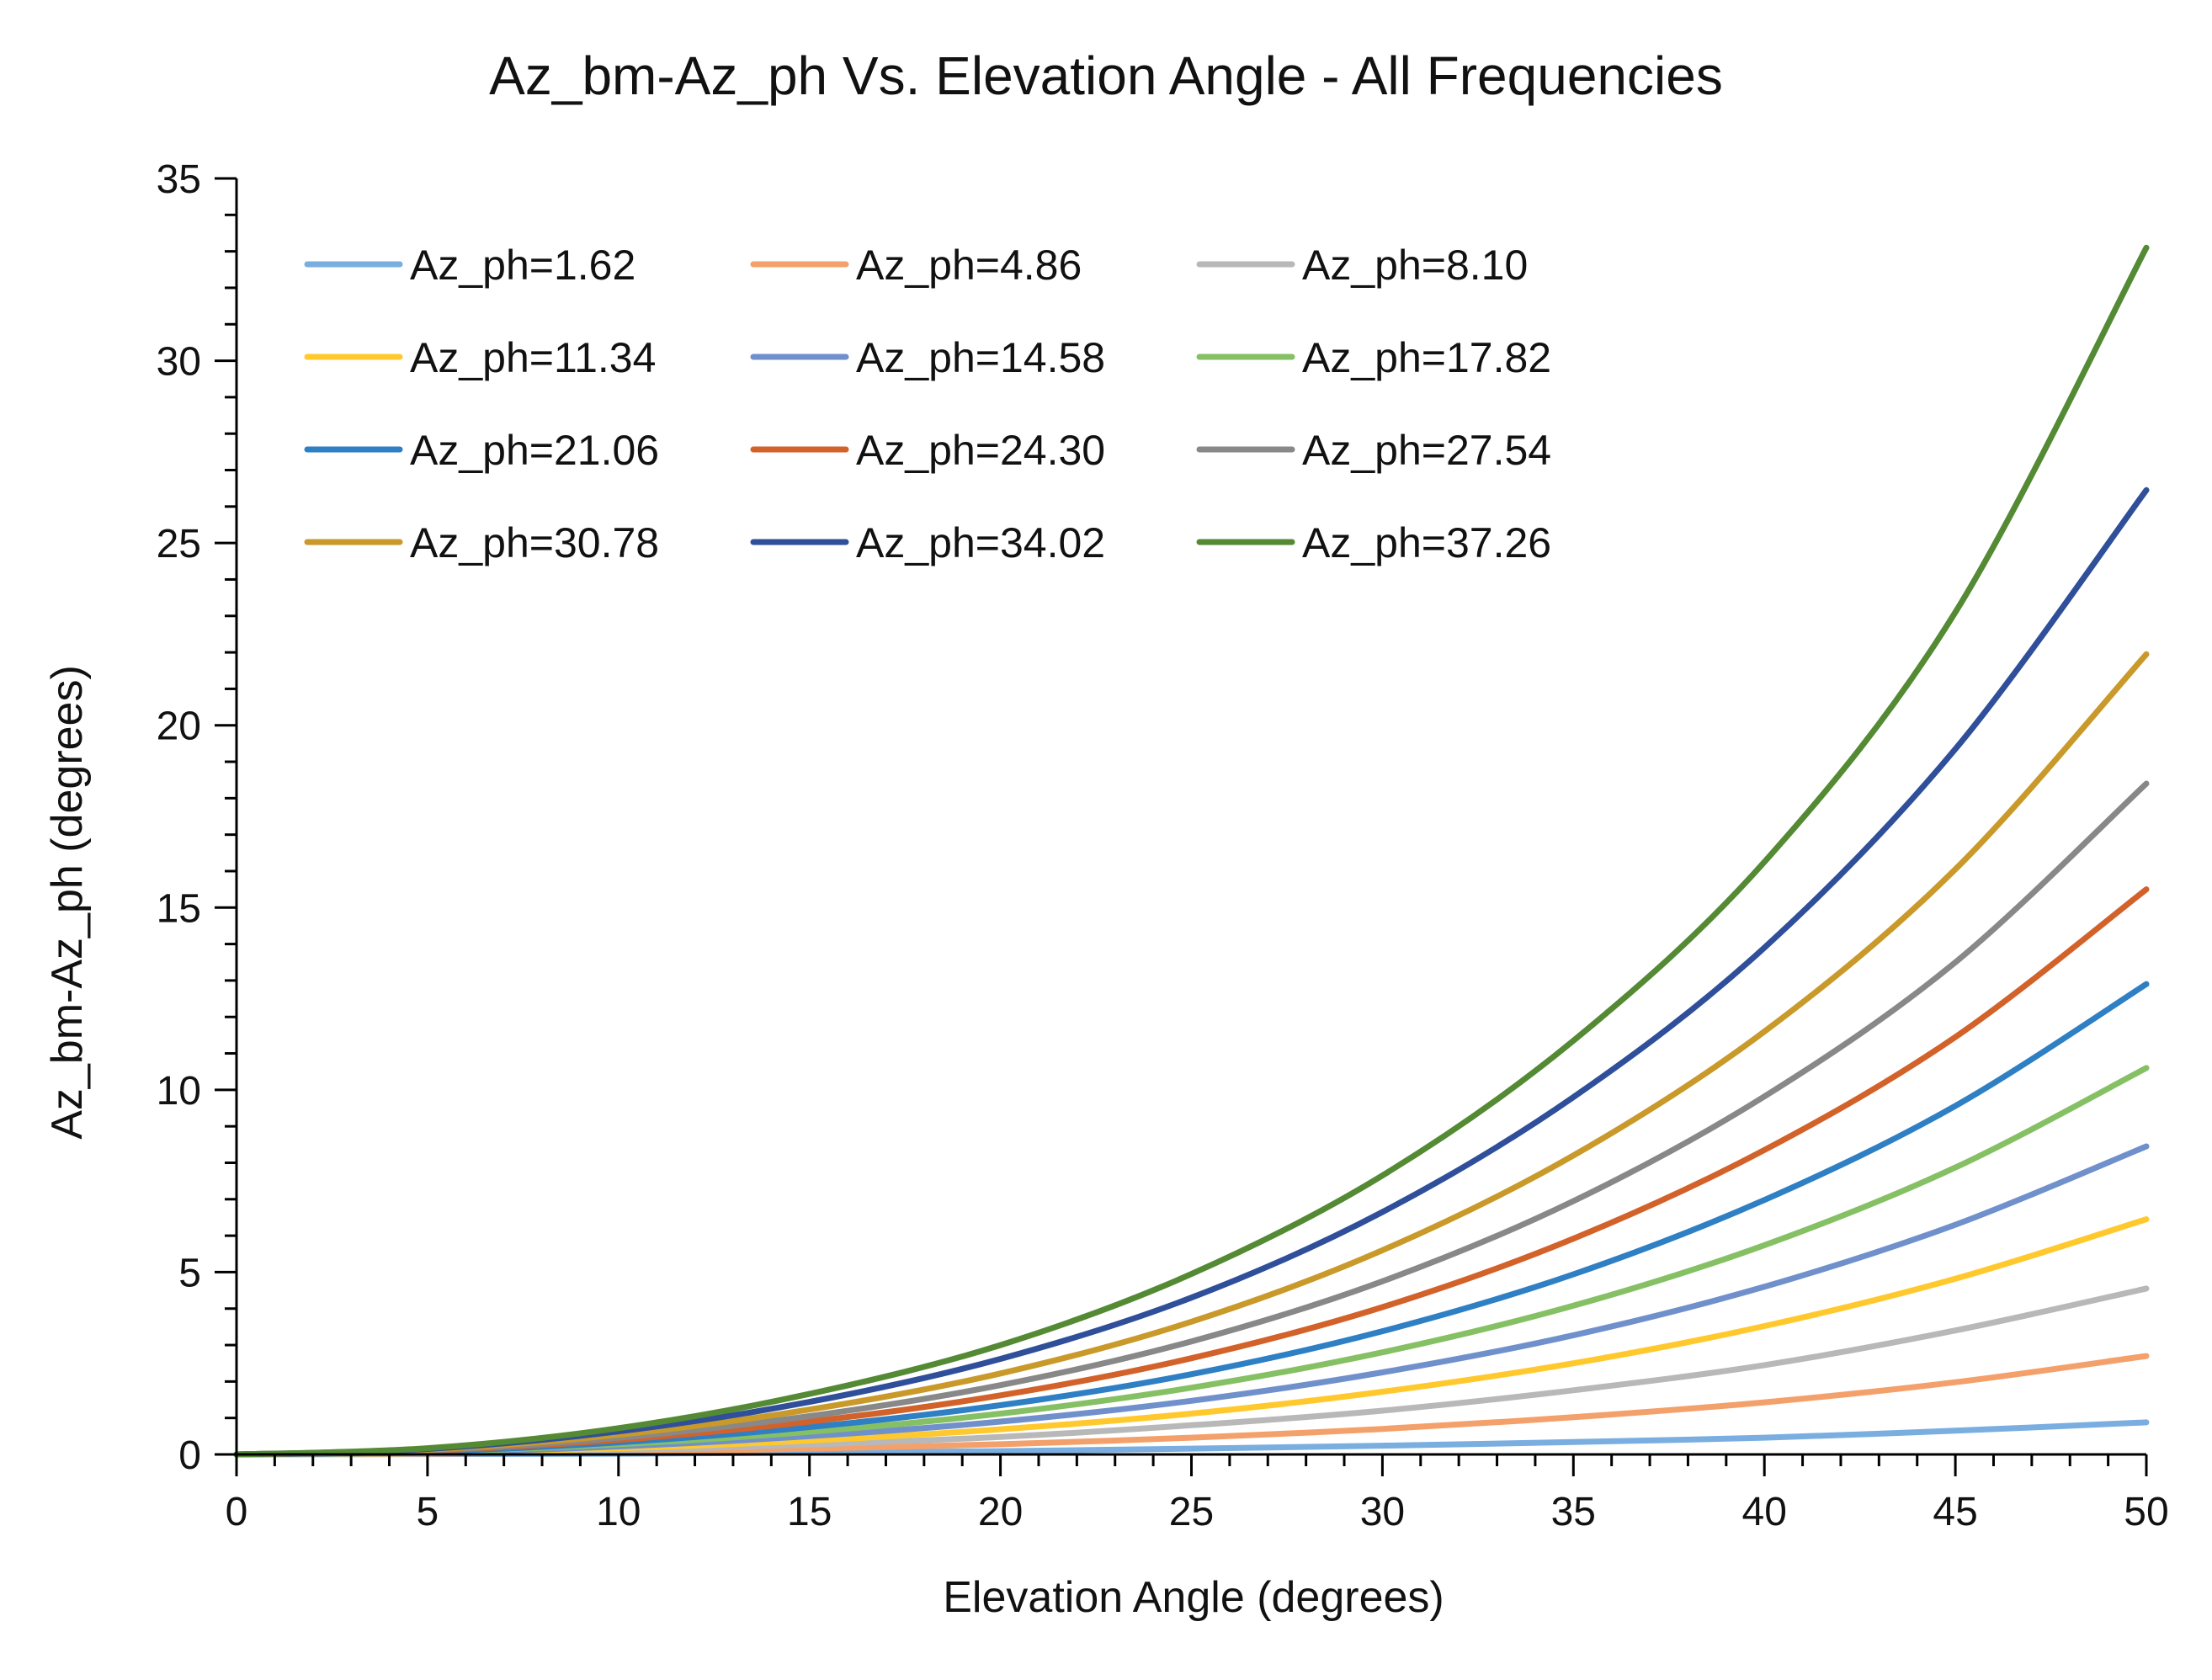 Image resolution: width=2212 pixels, height=1680 pixels. What do you see at coordinates (1427, 542) in the screenshot?
I see `legend-label: Az_ph=37.26` at bounding box center [1427, 542].